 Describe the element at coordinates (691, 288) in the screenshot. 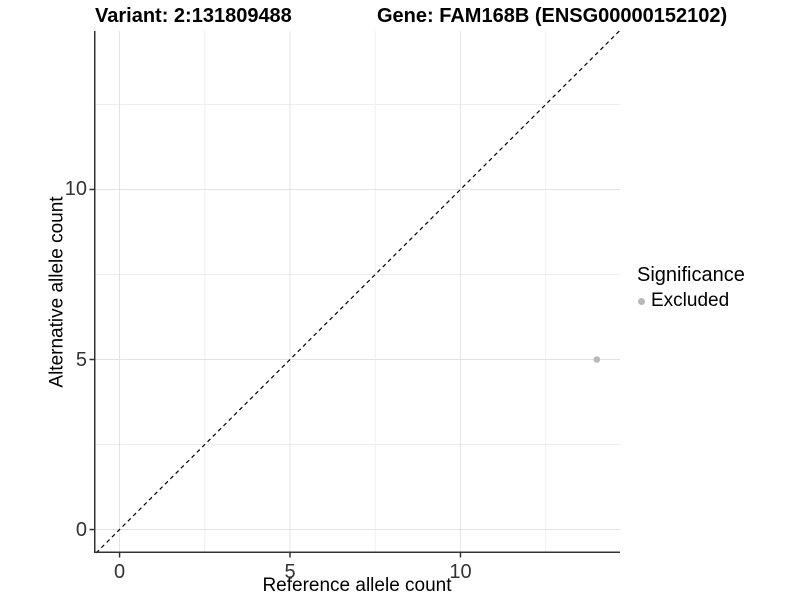

I see `legend: Significance Excluded` at that location.